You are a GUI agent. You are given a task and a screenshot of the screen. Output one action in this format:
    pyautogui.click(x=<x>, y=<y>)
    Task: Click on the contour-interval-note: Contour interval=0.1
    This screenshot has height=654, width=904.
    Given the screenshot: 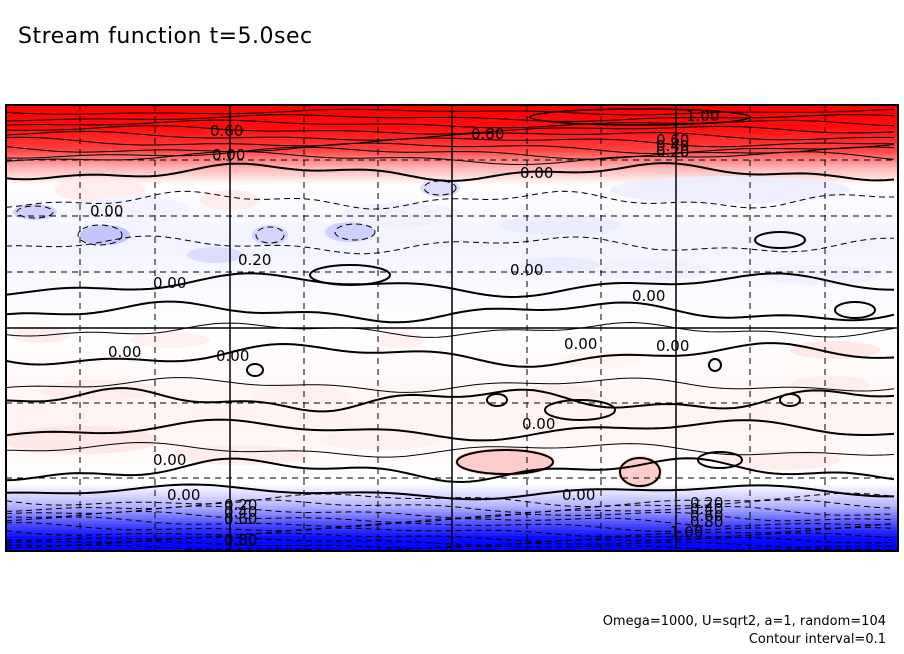 What is the action you would take?
    pyautogui.click(x=817, y=639)
    